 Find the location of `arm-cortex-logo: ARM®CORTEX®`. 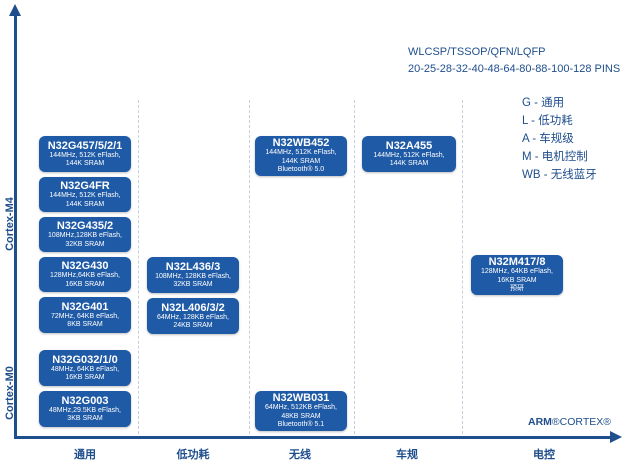

arm-cortex-logo: ARM®CORTEX® is located at coordinates (569, 422).